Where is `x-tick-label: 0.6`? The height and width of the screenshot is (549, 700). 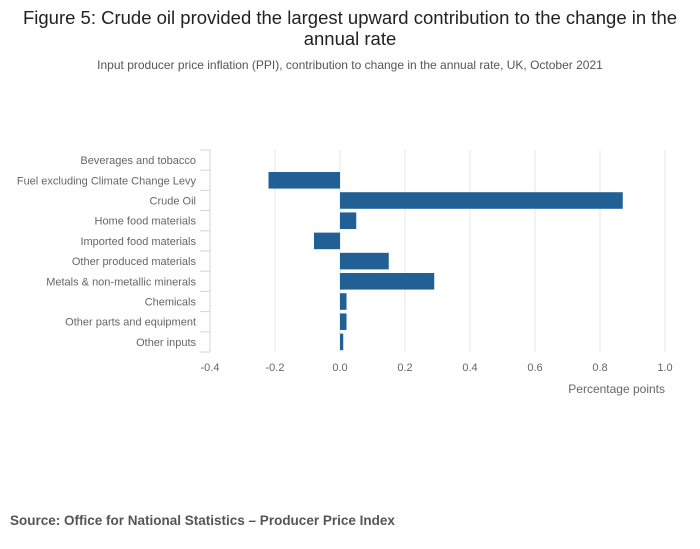
x-tick-label: 0.6 is located at coordinates (534, 368).